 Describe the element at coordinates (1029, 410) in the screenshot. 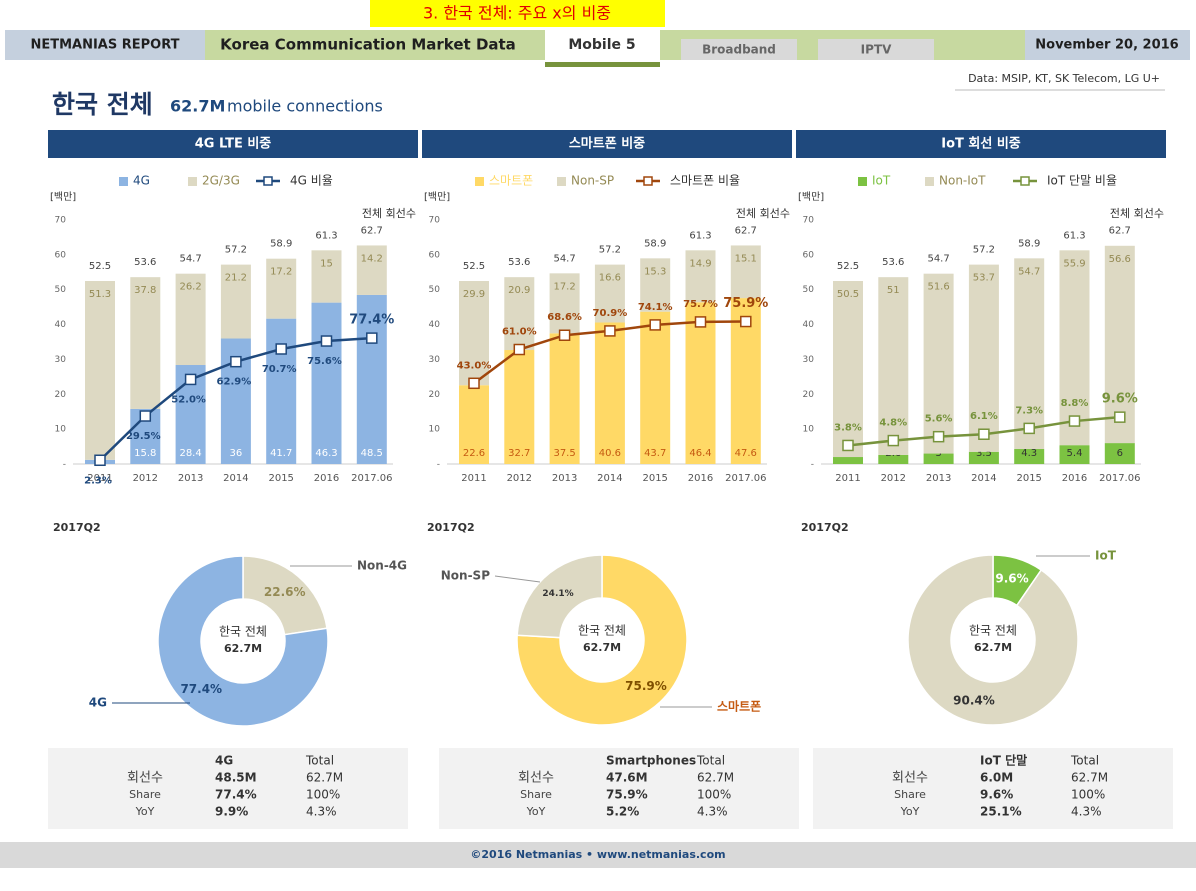

I see `ratio-label: 7.3%` at that location.